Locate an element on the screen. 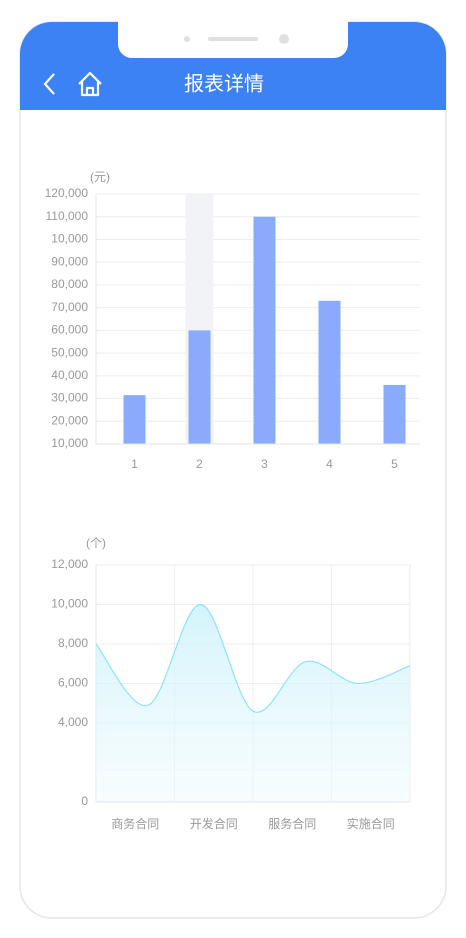  x-tick-label: 实施合同 is located at coordinates (371, 823).